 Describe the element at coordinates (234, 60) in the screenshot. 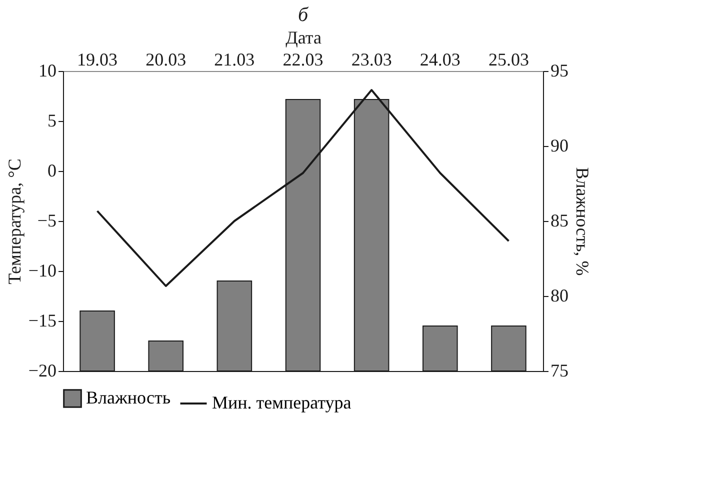

I see `x-tick-label: 21.03` at that location.